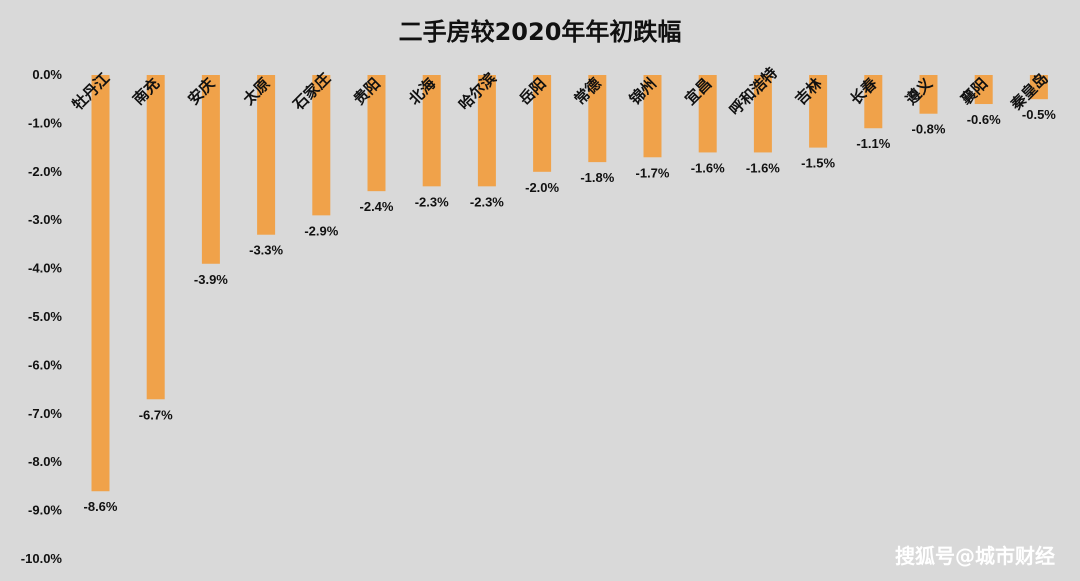 This screenshot has height=581, width=1080. I want to click on data-label: -2.9%, so click(321, 230).